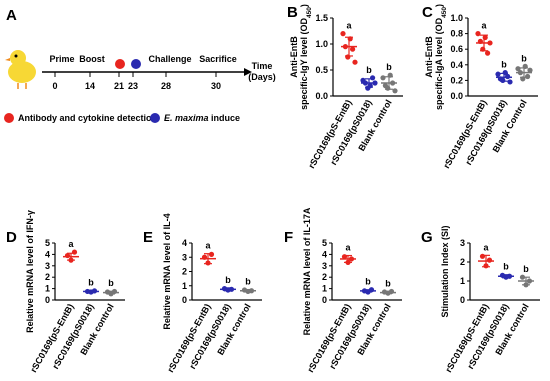 This screenshot has height=381, width=550. What do you see at coordinates (87, 118) in the screenshot?
I see `text-segment: Antibody and cytokine detection` at bounding box center [87, 118].